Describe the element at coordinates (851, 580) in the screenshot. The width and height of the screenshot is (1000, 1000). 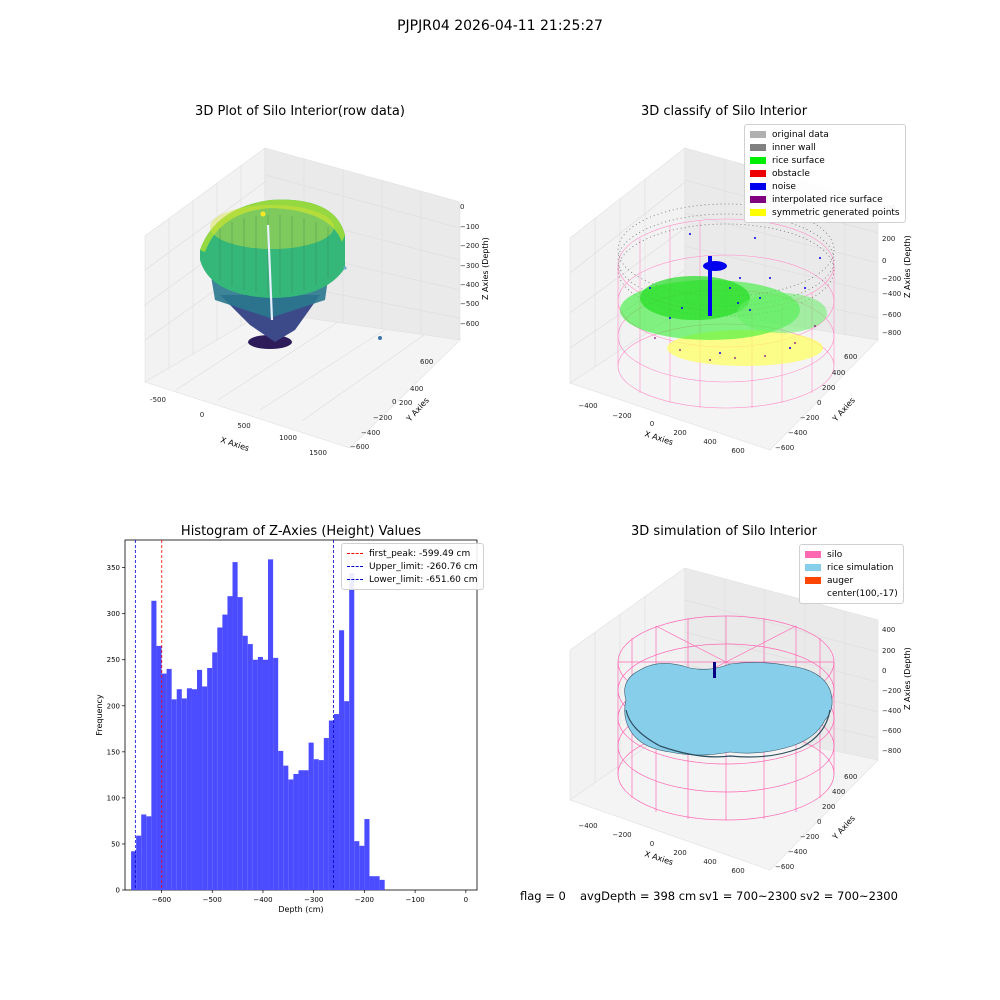
I see `legend-item-auger: auger` at that location.